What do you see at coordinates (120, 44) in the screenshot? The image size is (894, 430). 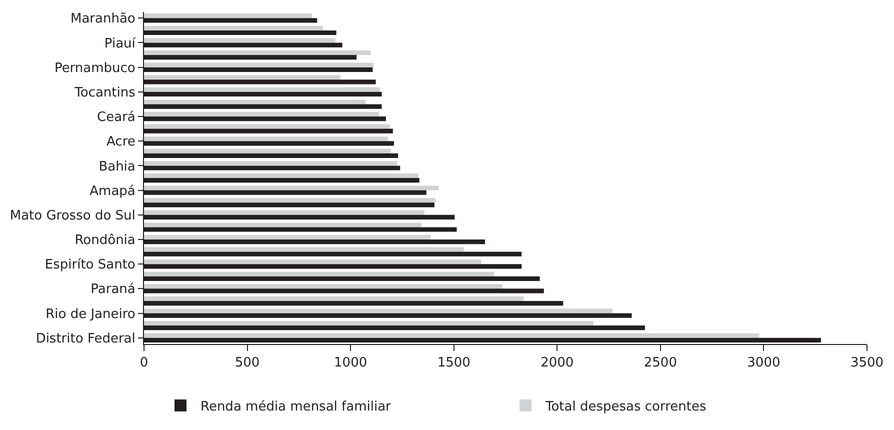 I see `y-tick-label: Piauí` at bounding box center [120, 44].